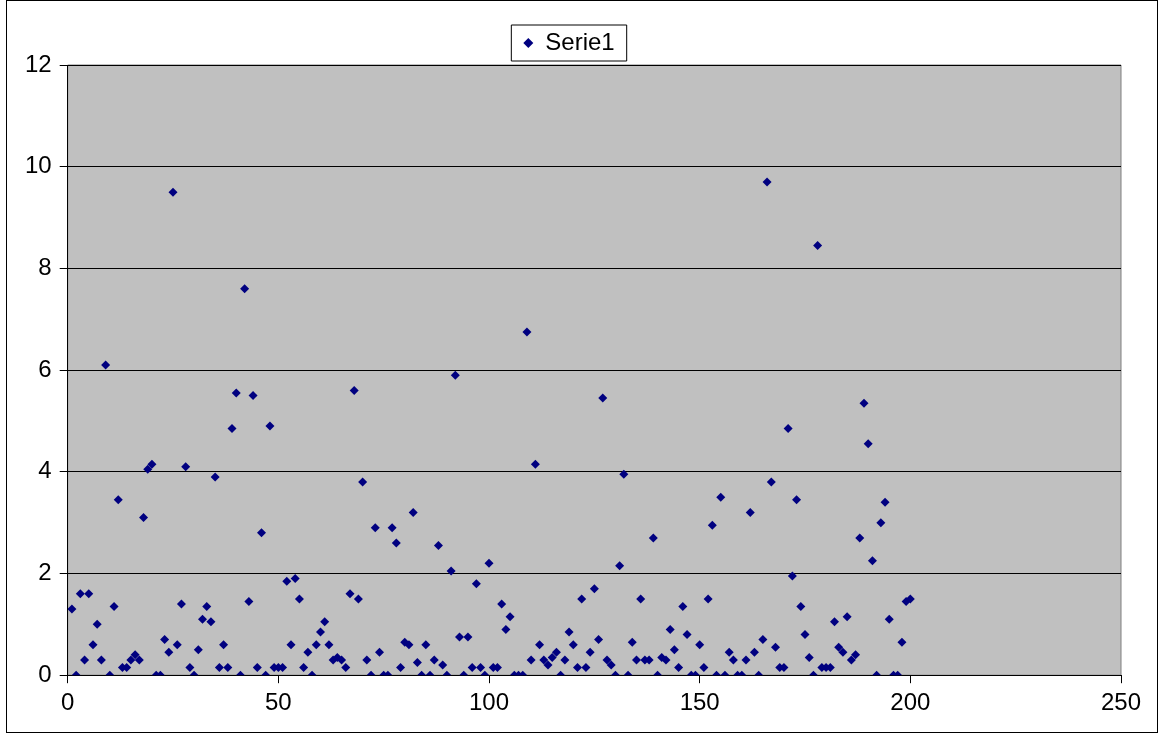  I want to click on y-tick-label: 4, so click(45, 470).